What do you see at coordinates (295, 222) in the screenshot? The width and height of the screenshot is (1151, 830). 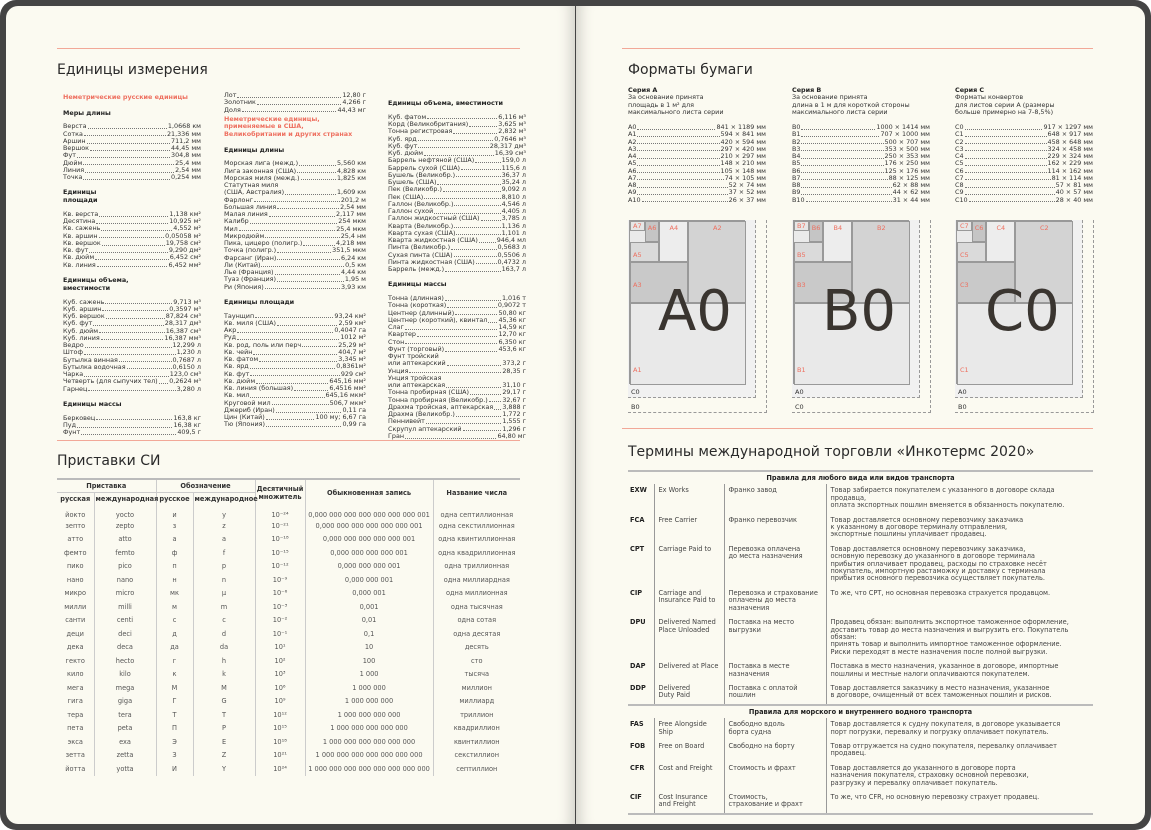 I see `unit-row: Калибр 254 мкм` at bounding box center [295, 222].